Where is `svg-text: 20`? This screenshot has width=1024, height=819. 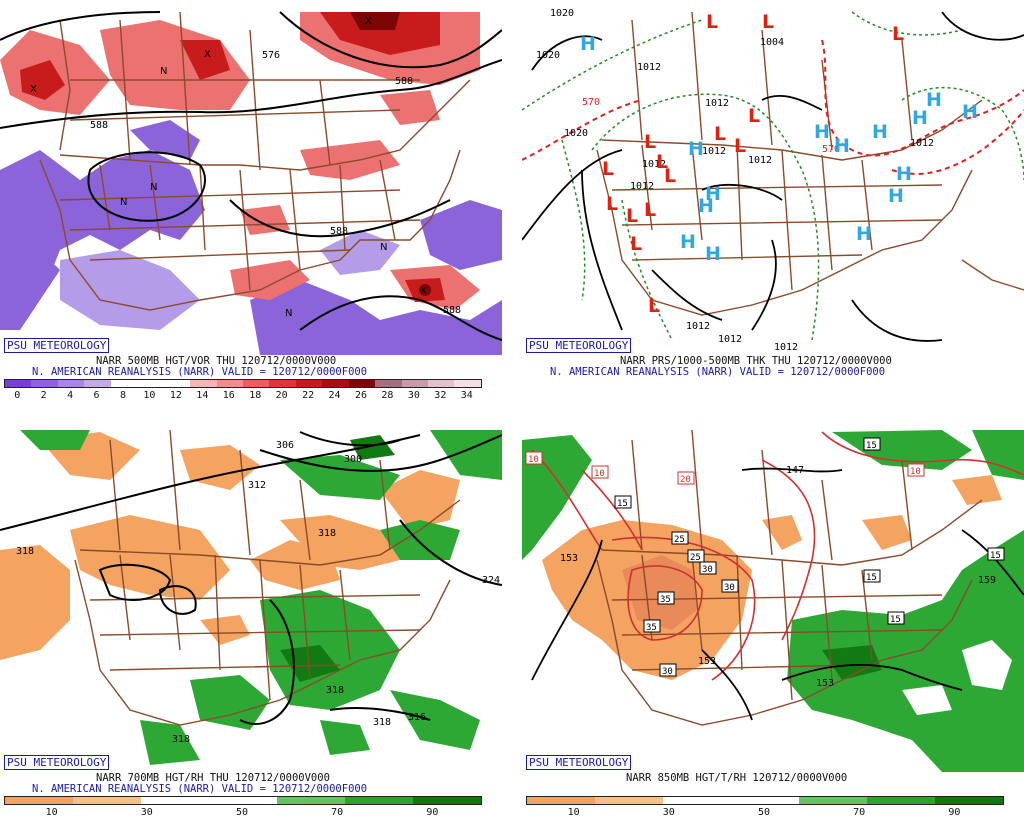
svg-text: 20 is located at coordinates (685, 480).